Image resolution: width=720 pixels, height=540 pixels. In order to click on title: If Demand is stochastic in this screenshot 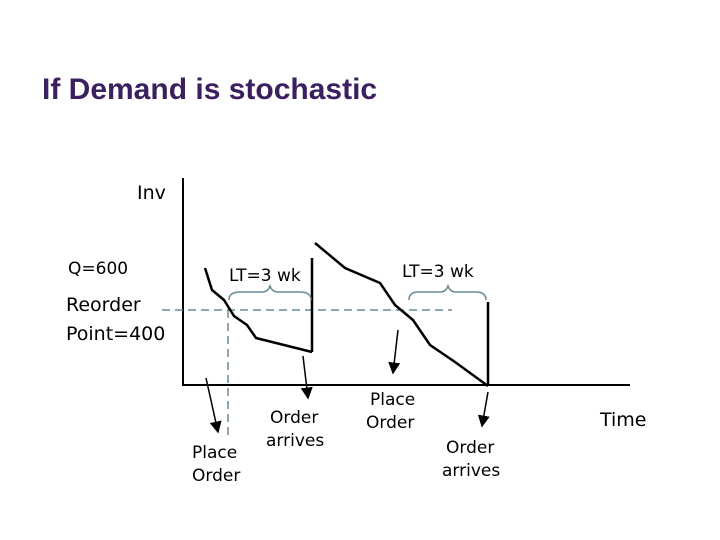, I will do `click(209, 89)`.